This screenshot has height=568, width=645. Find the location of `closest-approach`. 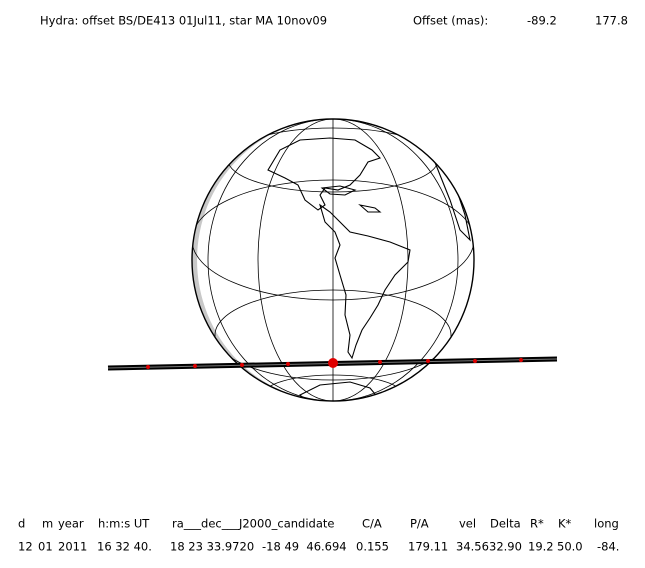

closest-approach is located at coordinates (333, 363).